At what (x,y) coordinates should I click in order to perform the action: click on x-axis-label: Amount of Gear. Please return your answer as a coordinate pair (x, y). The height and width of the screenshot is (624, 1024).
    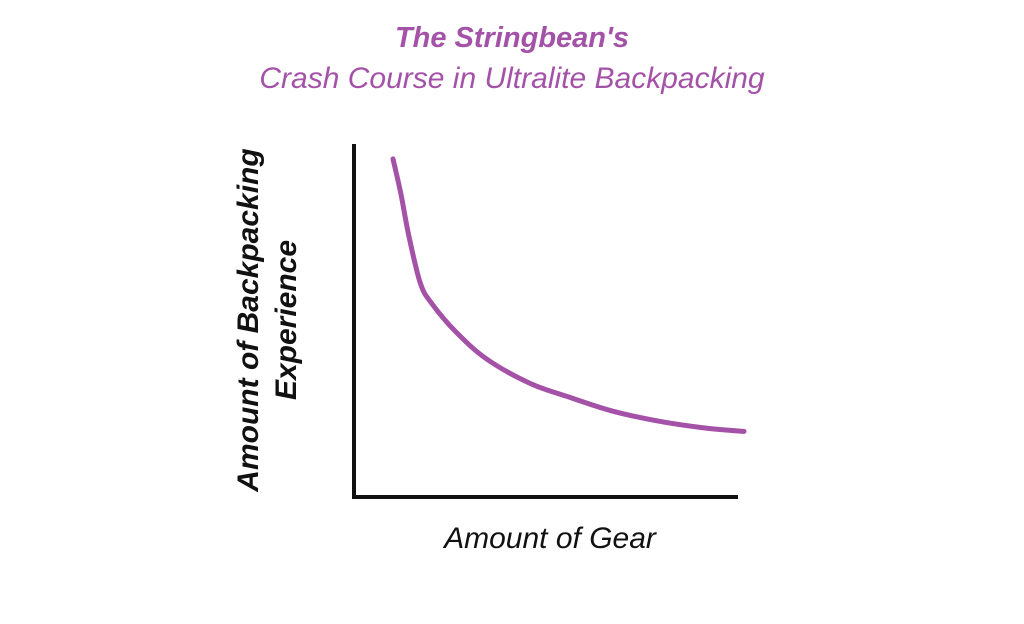
    Looking at the image, I should click on (550, 538).